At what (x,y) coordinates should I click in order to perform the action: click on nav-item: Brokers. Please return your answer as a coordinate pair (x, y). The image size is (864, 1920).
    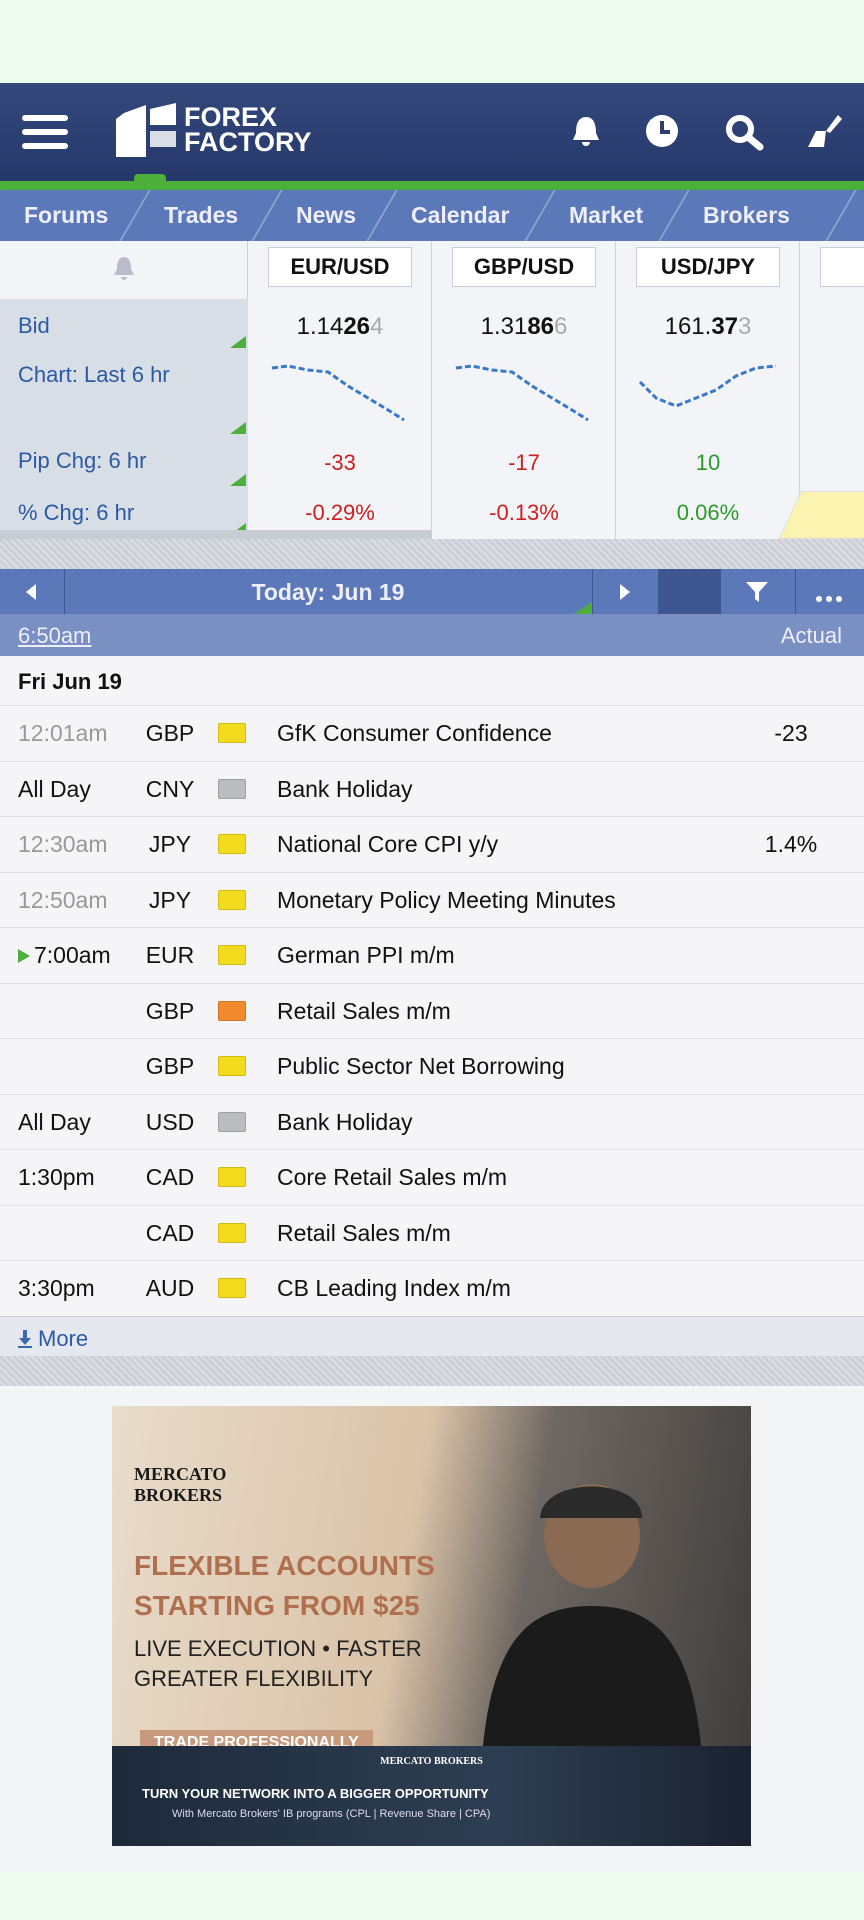
    Looking at the image, I should click on (746, 215).